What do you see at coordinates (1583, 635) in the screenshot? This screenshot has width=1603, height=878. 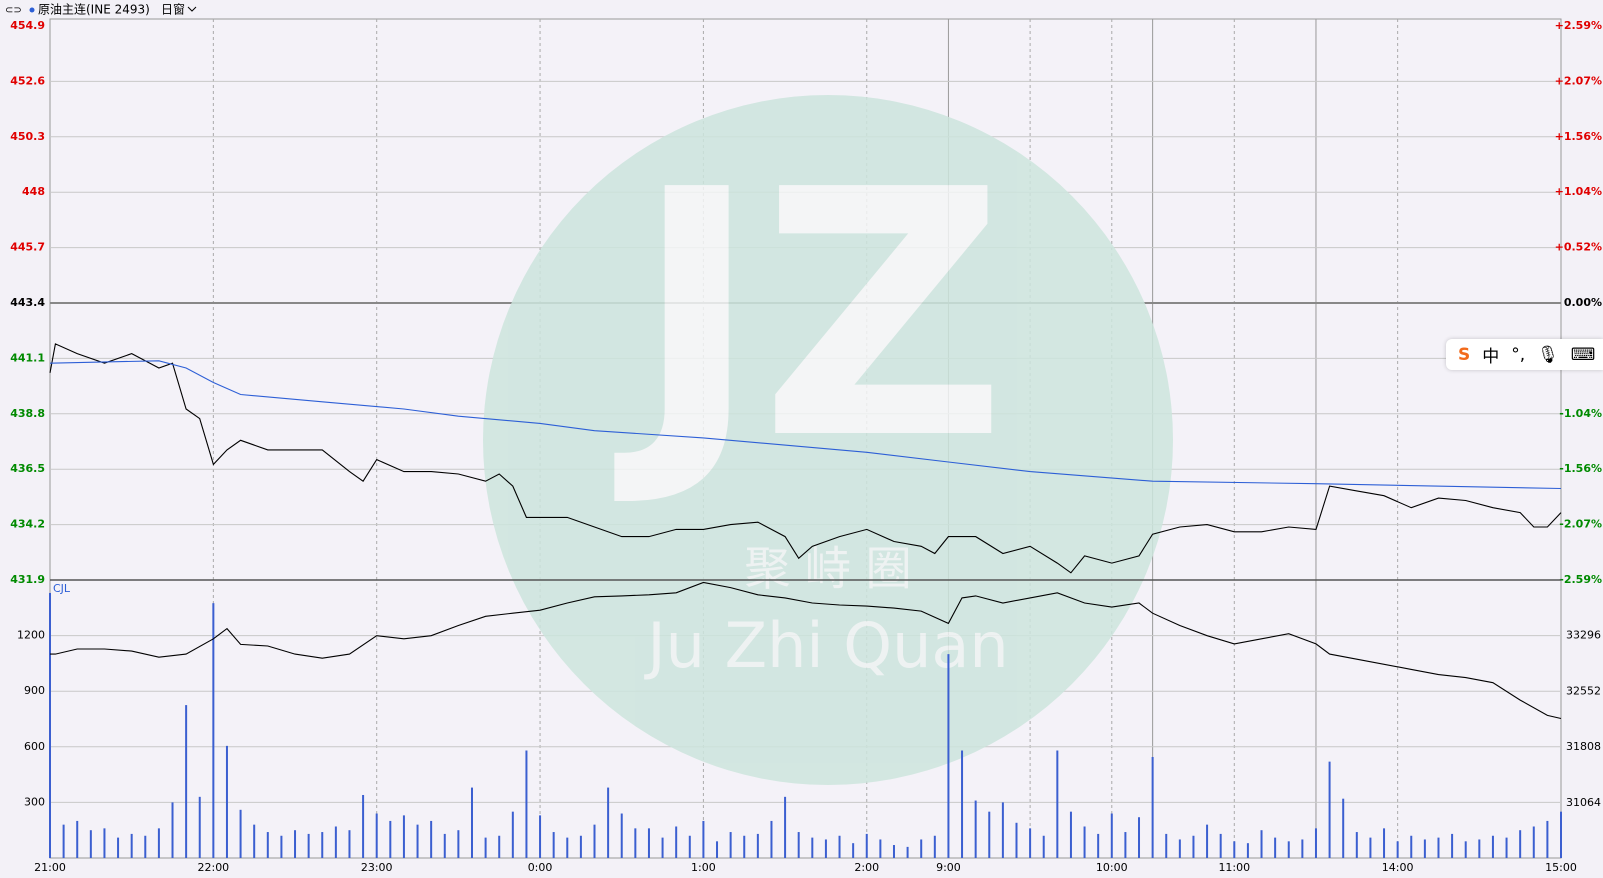 I see `y2-tick-label: 33296` at bounding box center [1583, 635].